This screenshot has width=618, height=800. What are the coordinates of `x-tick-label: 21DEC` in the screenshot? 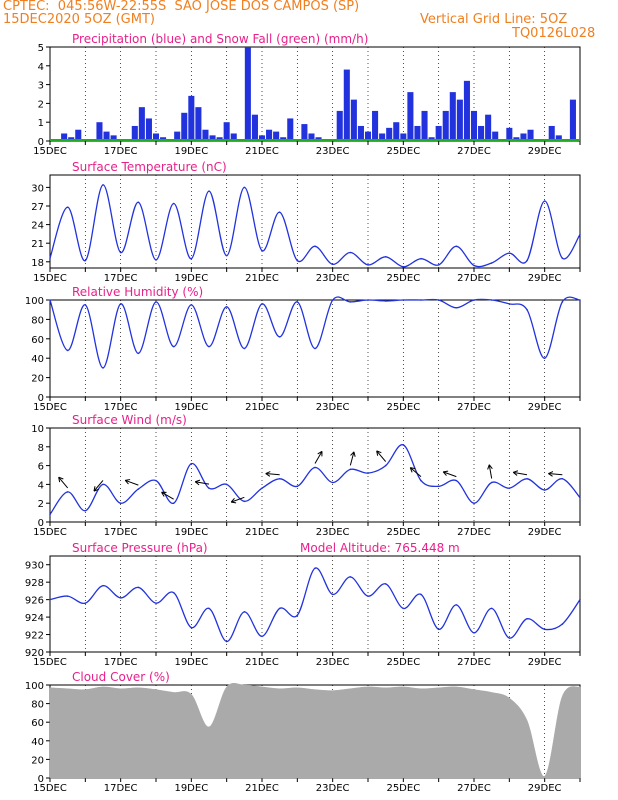 It's located at (262, 407).